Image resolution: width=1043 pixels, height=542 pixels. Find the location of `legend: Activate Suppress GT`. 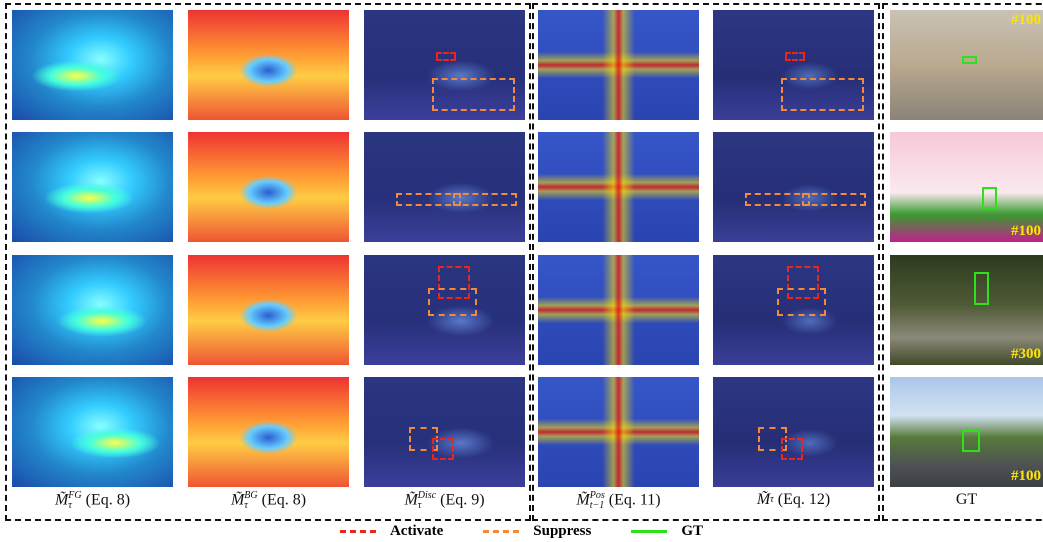

legend: Activate Suppress GT is located at coordinates (521, 531).